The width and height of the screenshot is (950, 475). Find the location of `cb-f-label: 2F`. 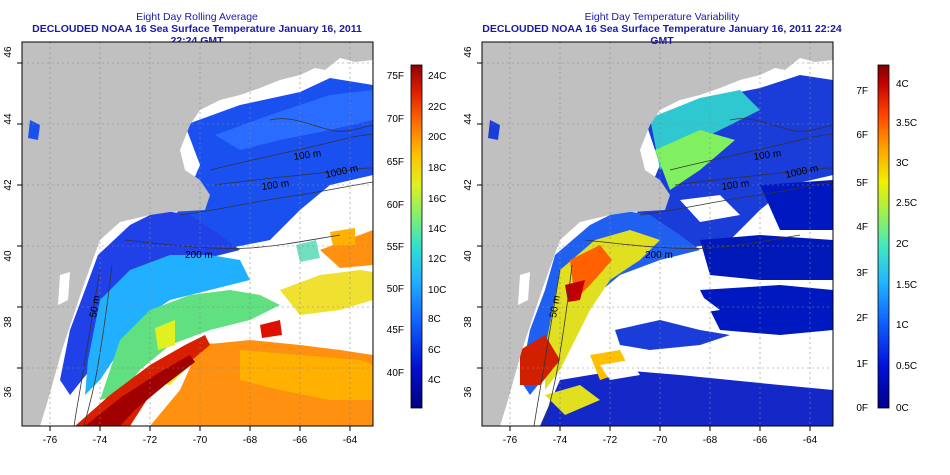

cb-f-label: 2F is located at coordinates (862, 318).